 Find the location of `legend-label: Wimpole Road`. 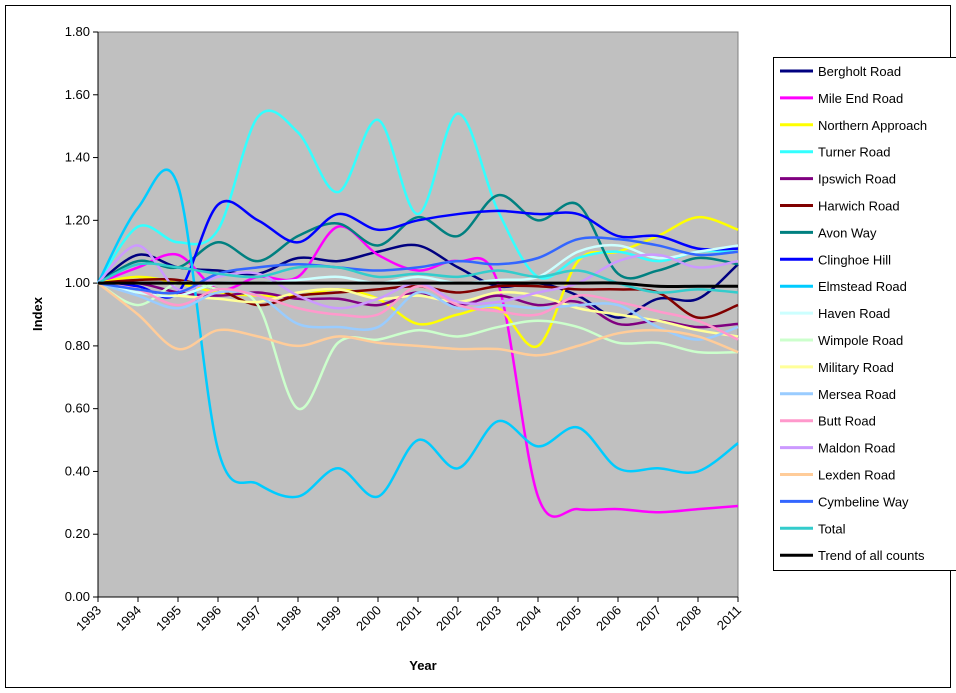

legend-label: Wimpole Road is located at coordinates (860, 340).